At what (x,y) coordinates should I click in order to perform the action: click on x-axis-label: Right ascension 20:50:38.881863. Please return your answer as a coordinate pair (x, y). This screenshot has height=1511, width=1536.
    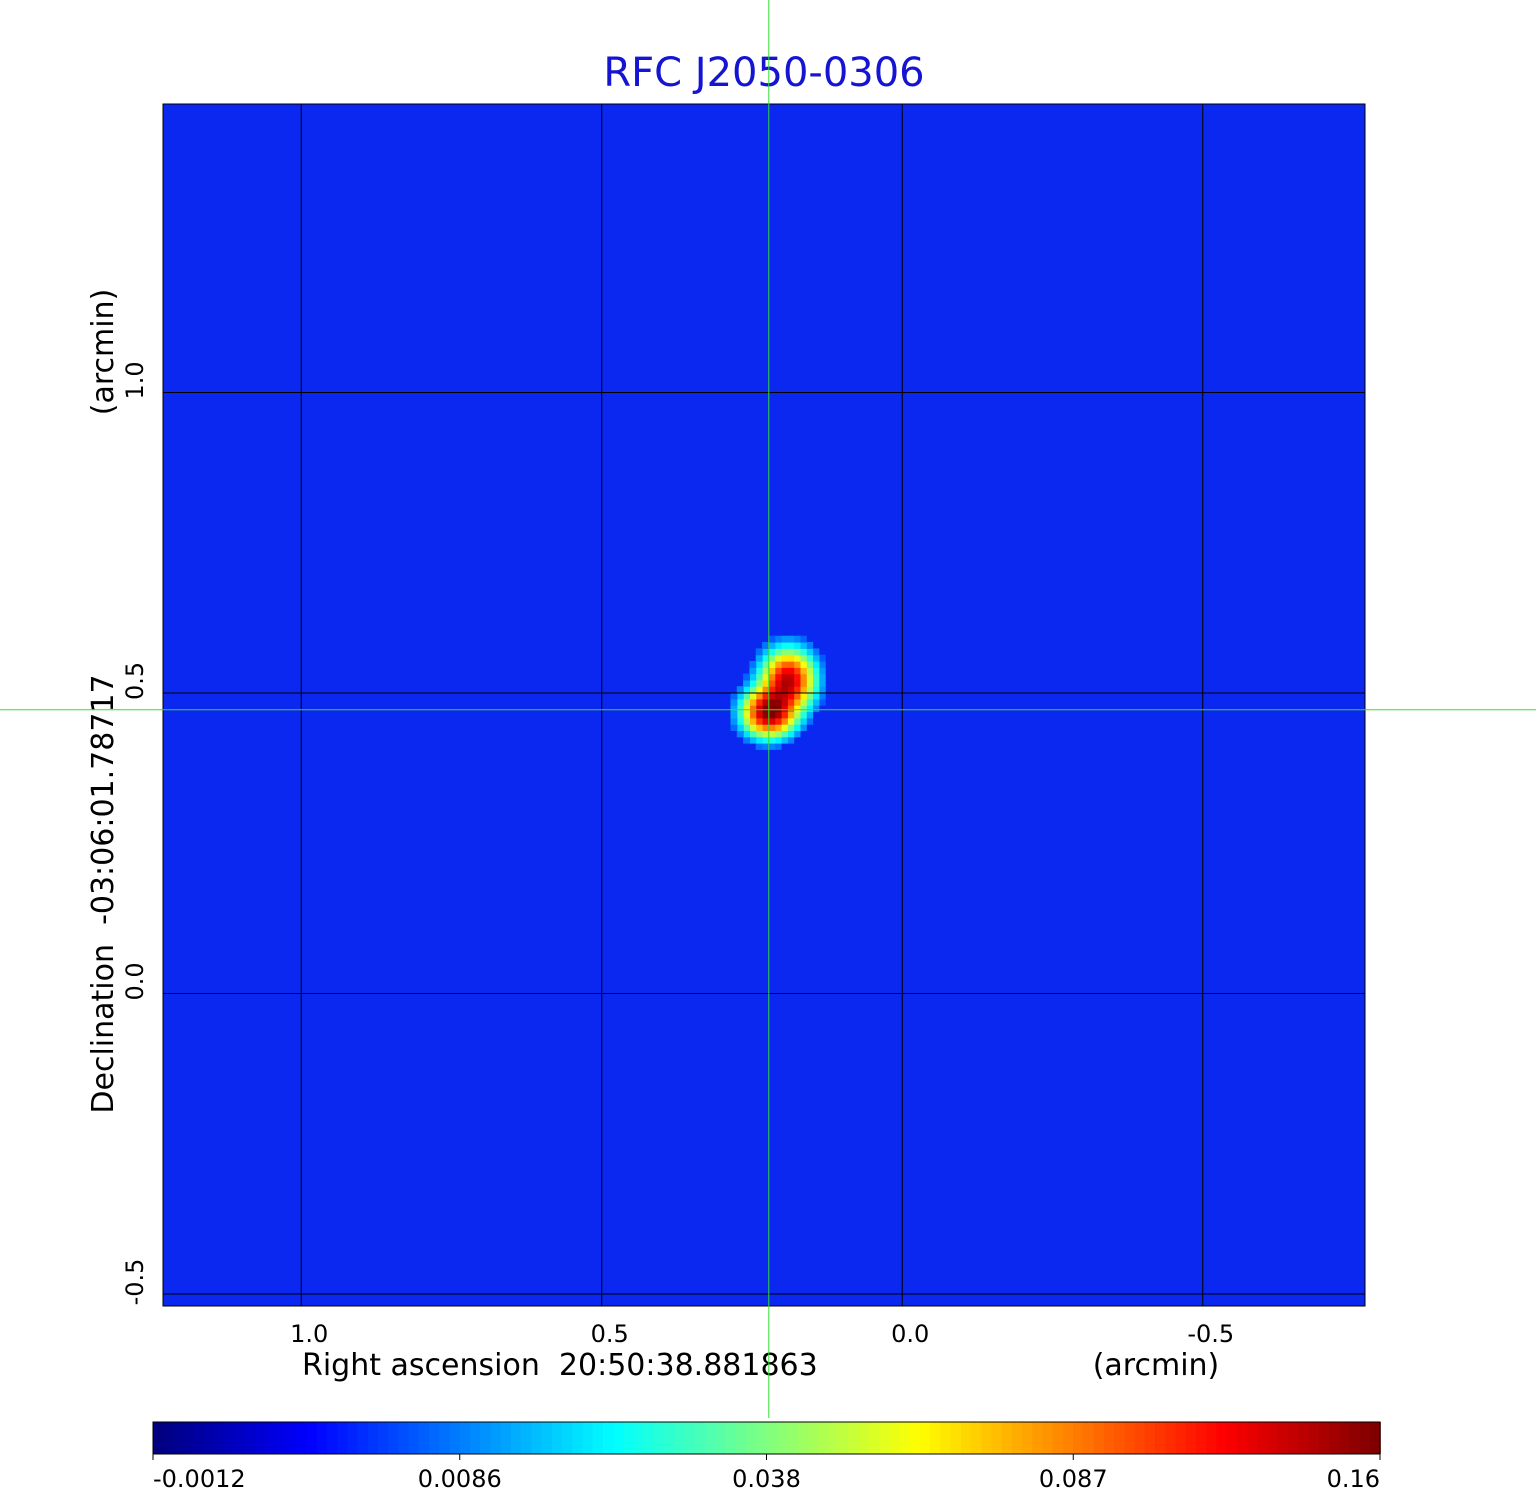
    Looking at the image, I should click on (560, 1365).